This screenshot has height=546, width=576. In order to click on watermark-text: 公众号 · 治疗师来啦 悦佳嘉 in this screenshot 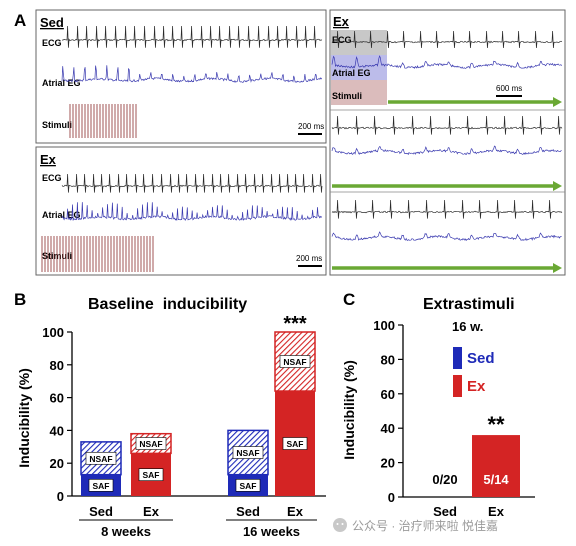, I will do `click(425, 525)`.